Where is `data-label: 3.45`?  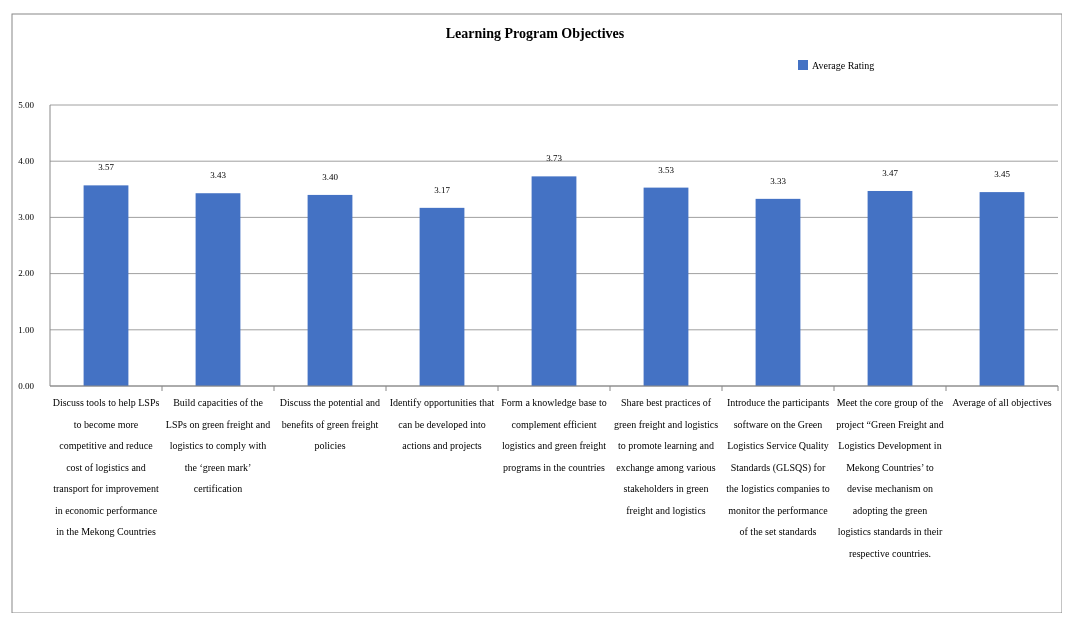 data-label: 3.45 is located at coordinates (1002, 174).